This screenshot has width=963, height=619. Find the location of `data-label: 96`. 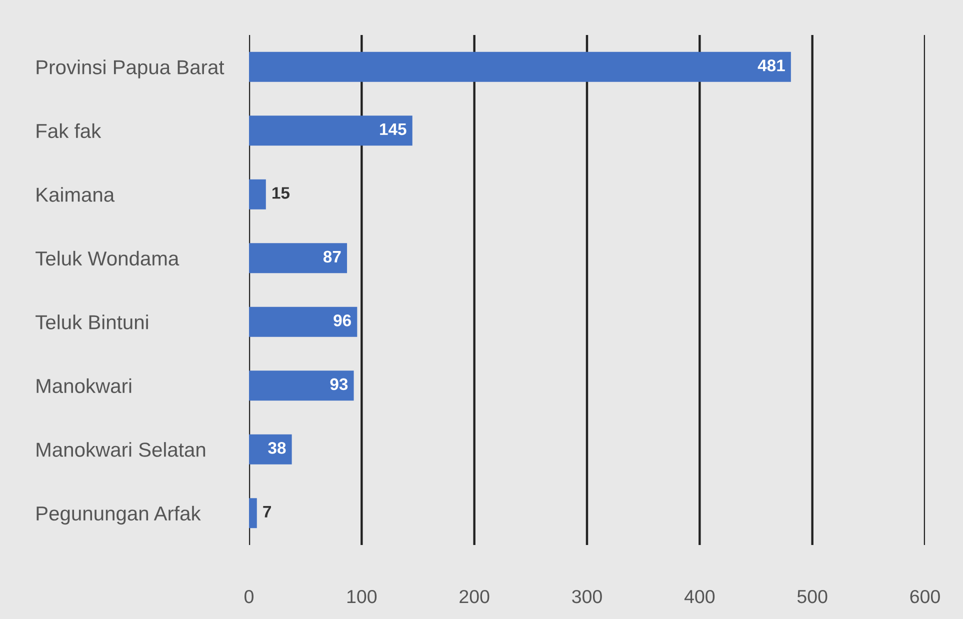

data-label: 96 is located at coordinates (343, 320).